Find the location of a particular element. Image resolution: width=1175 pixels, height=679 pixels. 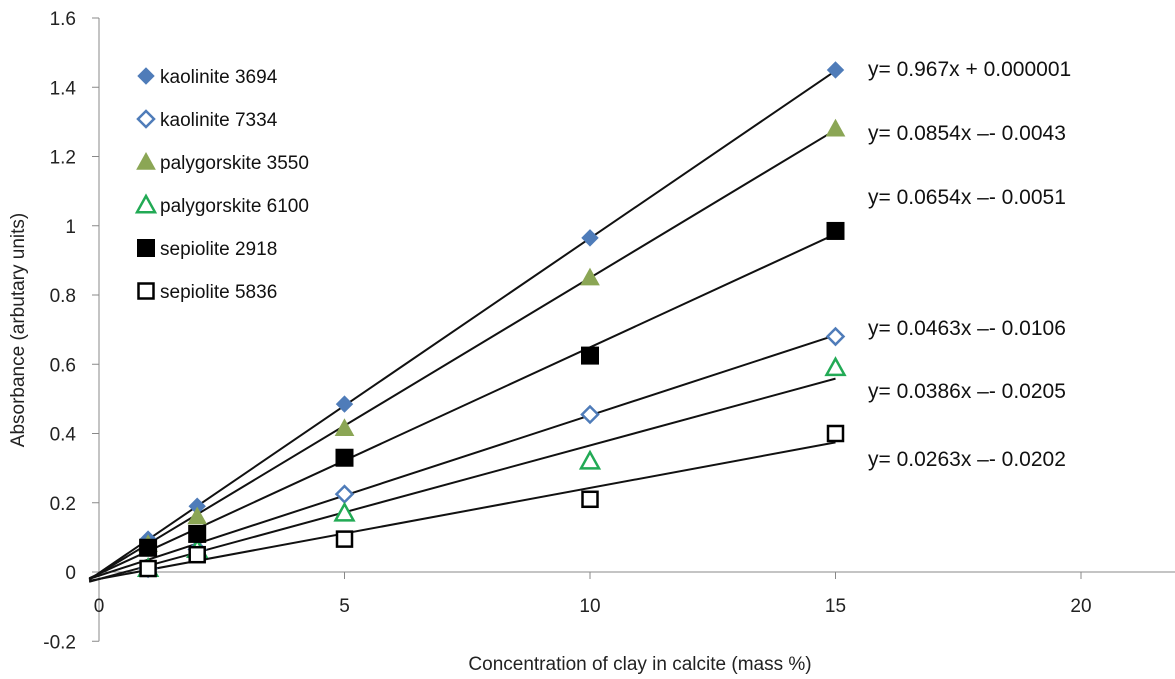

y-tick-label: 1.2 is located at coordinates (63, 158).